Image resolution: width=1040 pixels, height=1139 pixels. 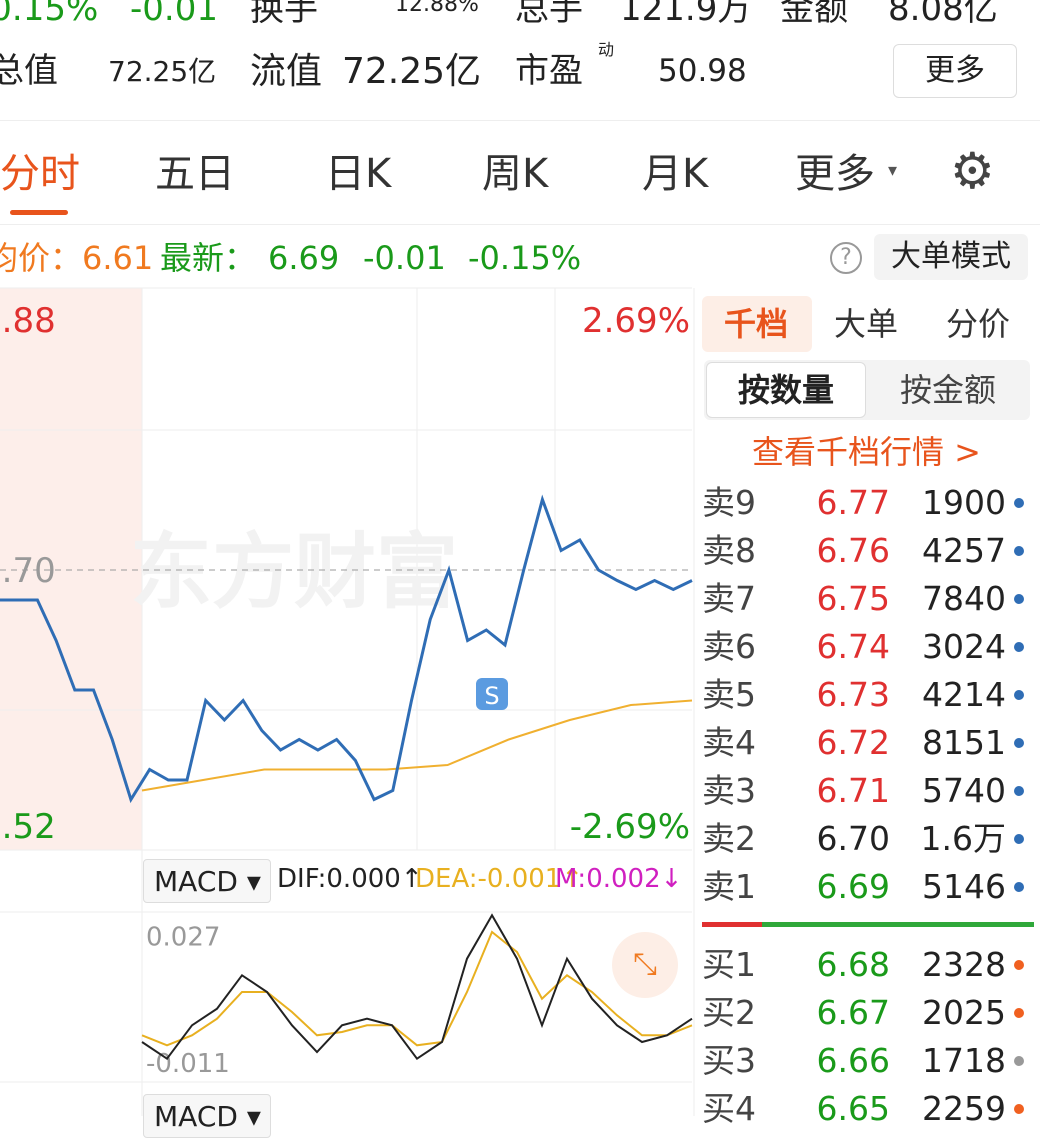 I want to click on label-sup: 动, so click(x=606, y=49).